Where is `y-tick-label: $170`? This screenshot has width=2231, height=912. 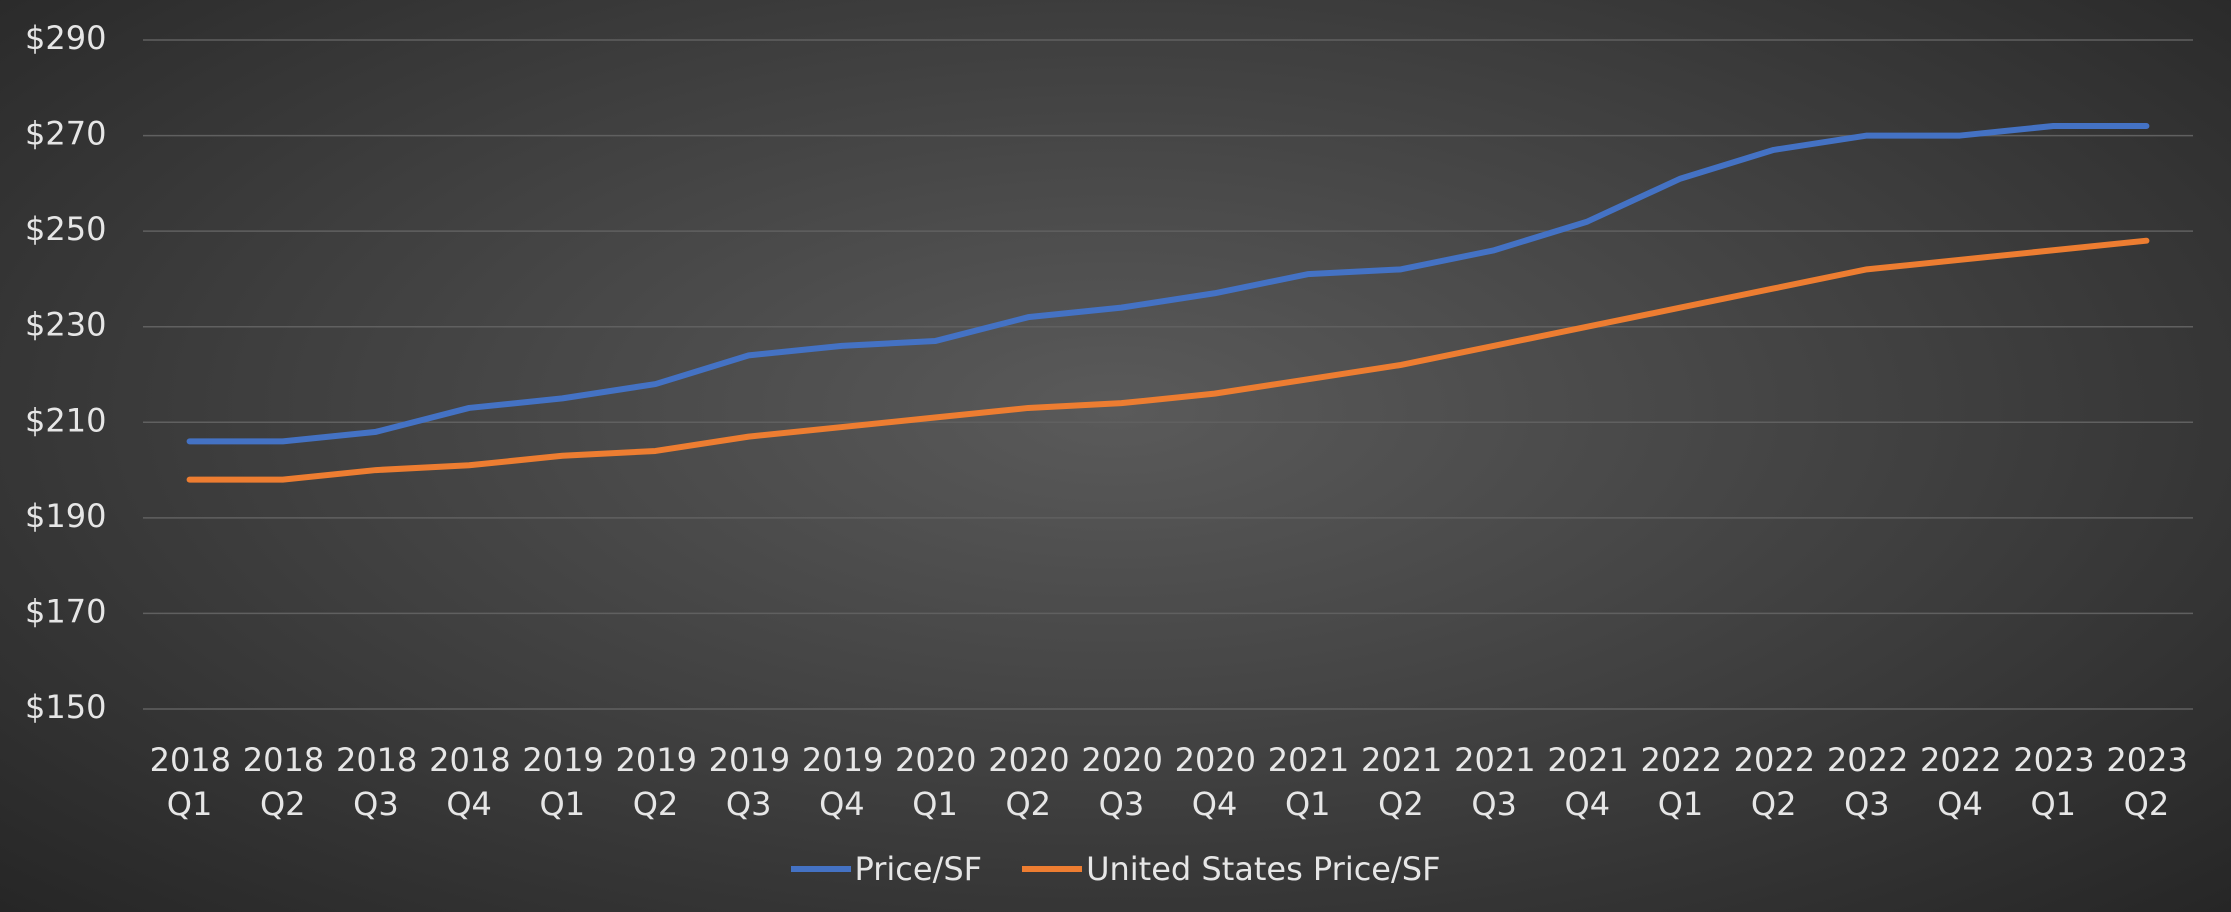 y-tick-label: $170 is located at coordinates (65, 611).